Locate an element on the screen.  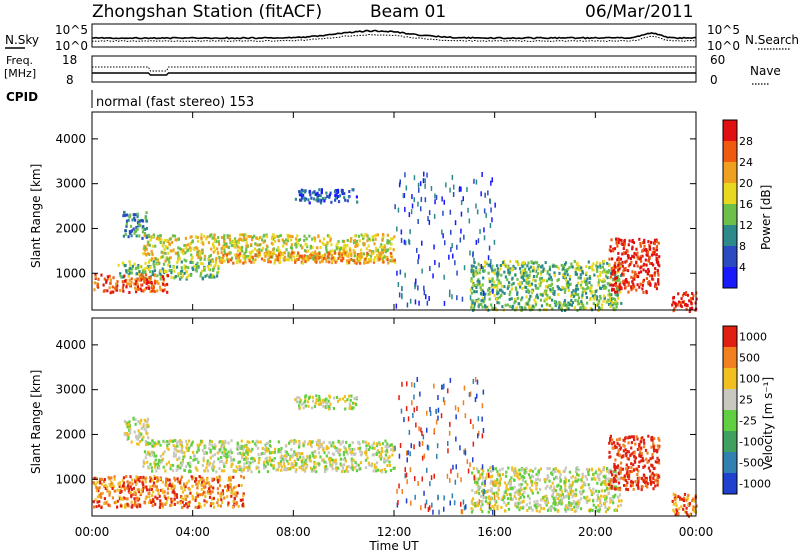
power-panel-ytick-label: 1000 is located at coordinates (70, 273).